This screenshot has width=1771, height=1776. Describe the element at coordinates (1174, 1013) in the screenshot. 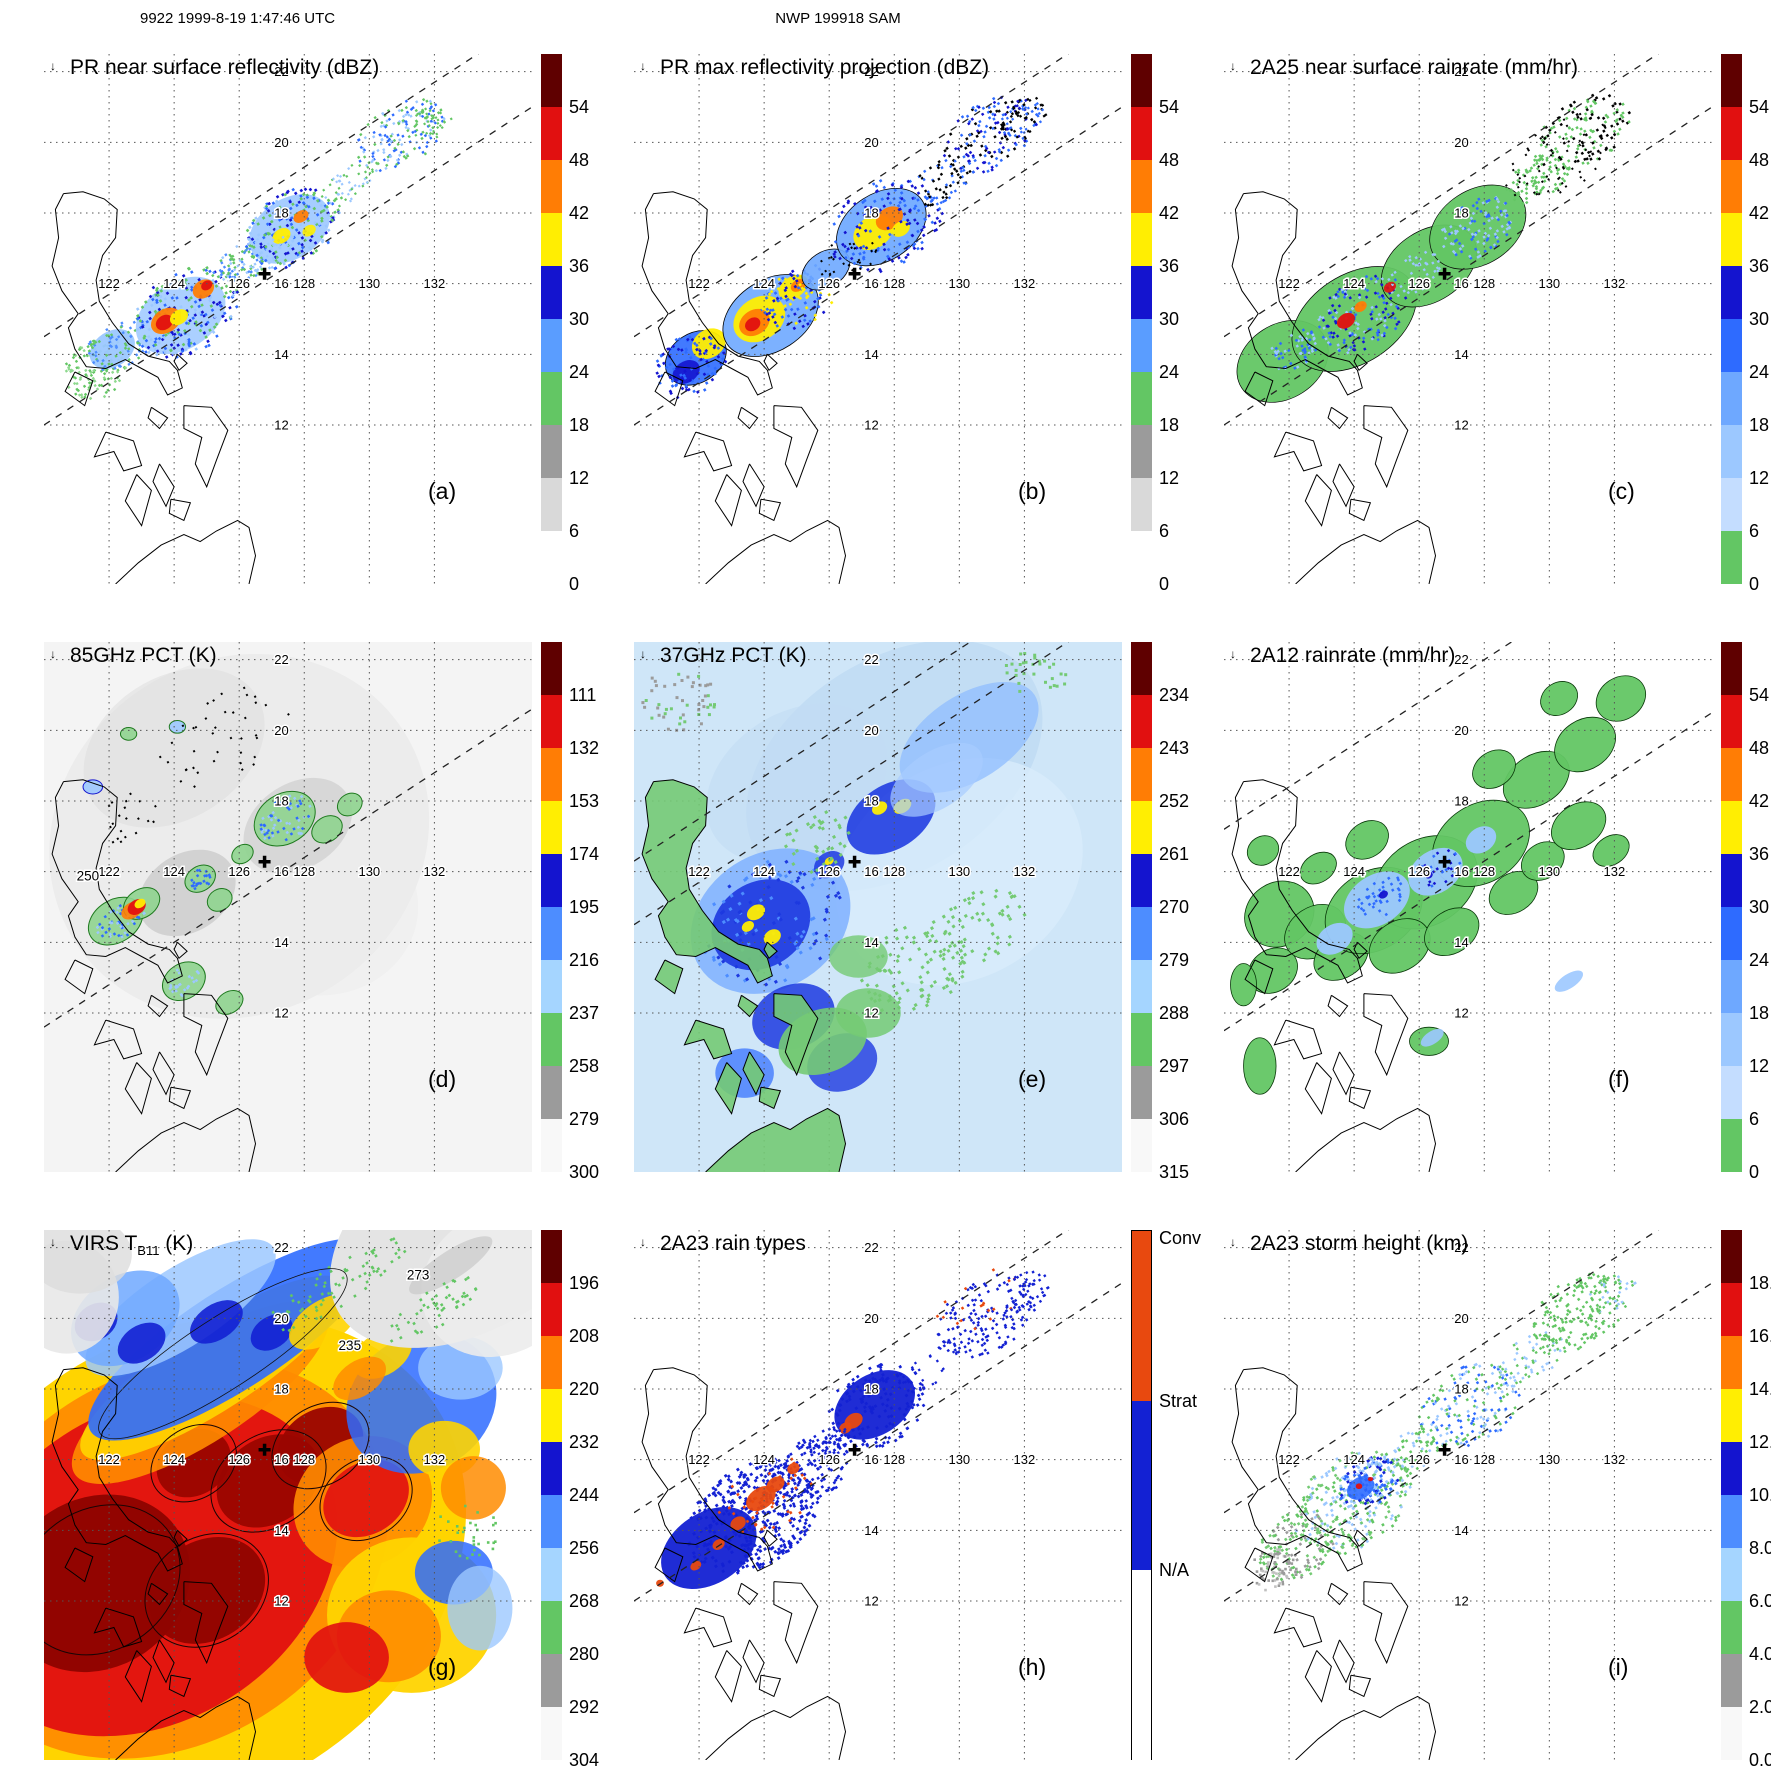

I see `colorbar-tick: 288` at that location.